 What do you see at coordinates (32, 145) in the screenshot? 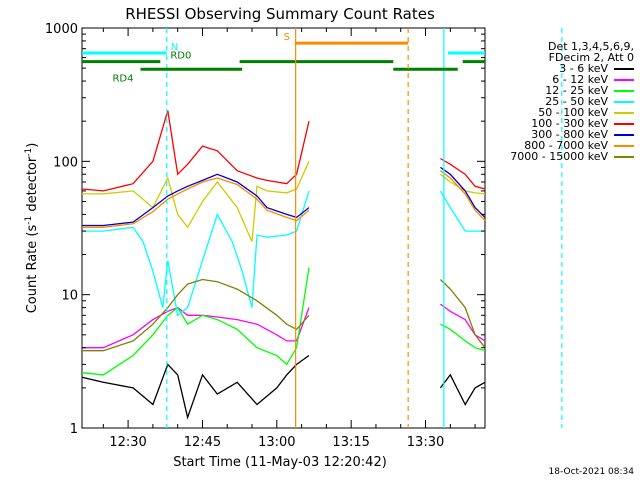
I see `y-axis-label-part: )` at bounding box center [32, 145].